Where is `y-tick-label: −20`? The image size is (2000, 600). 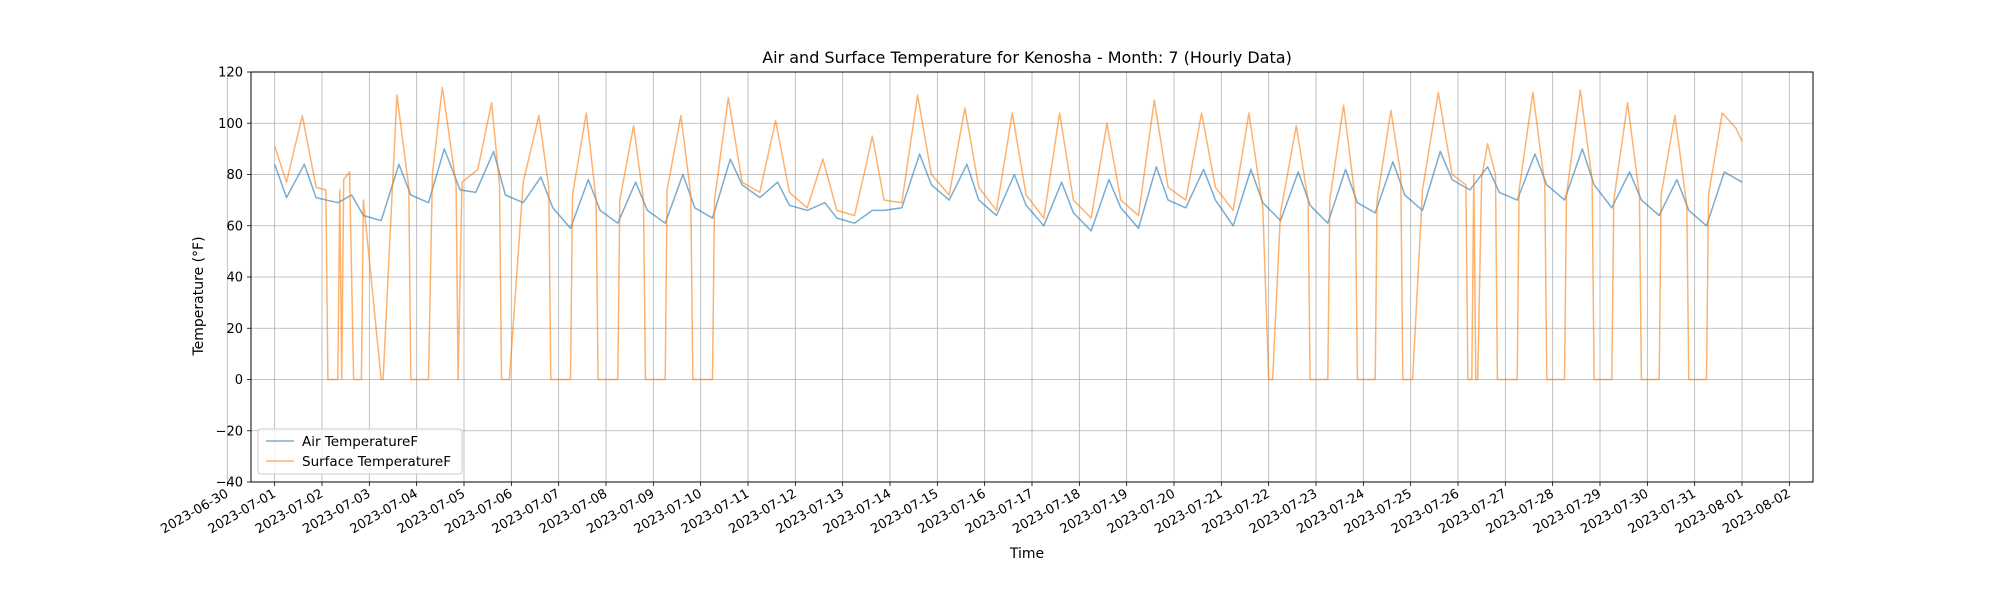 y-tick-label: −20 is located at coordinates (229, 431).